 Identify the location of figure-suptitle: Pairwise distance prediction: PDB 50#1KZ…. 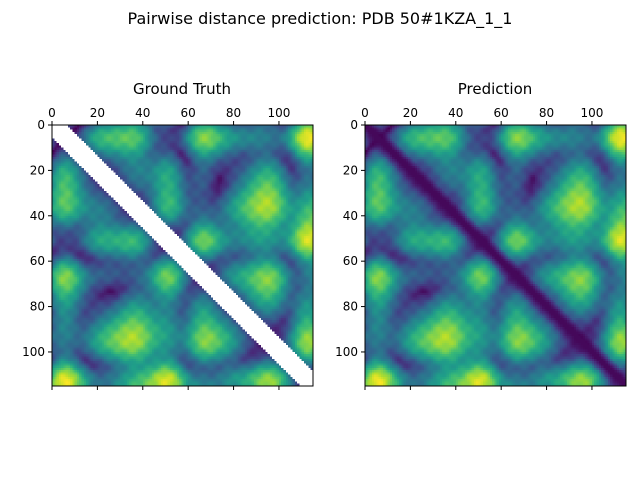
(320, 19).